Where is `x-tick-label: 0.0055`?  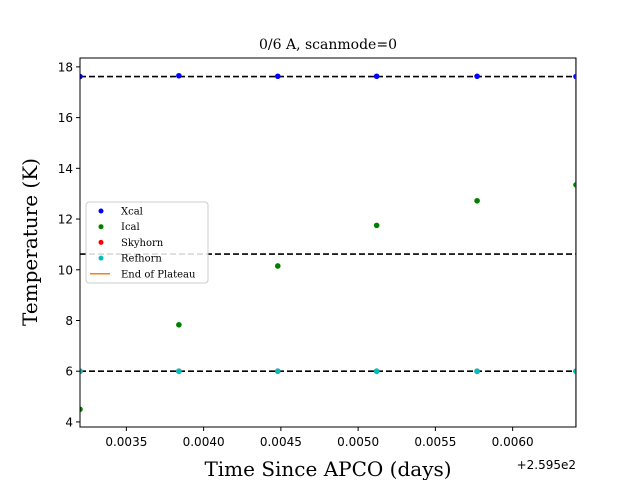 x-tick-label: 0.0055 is located at coordinates (435, 442).